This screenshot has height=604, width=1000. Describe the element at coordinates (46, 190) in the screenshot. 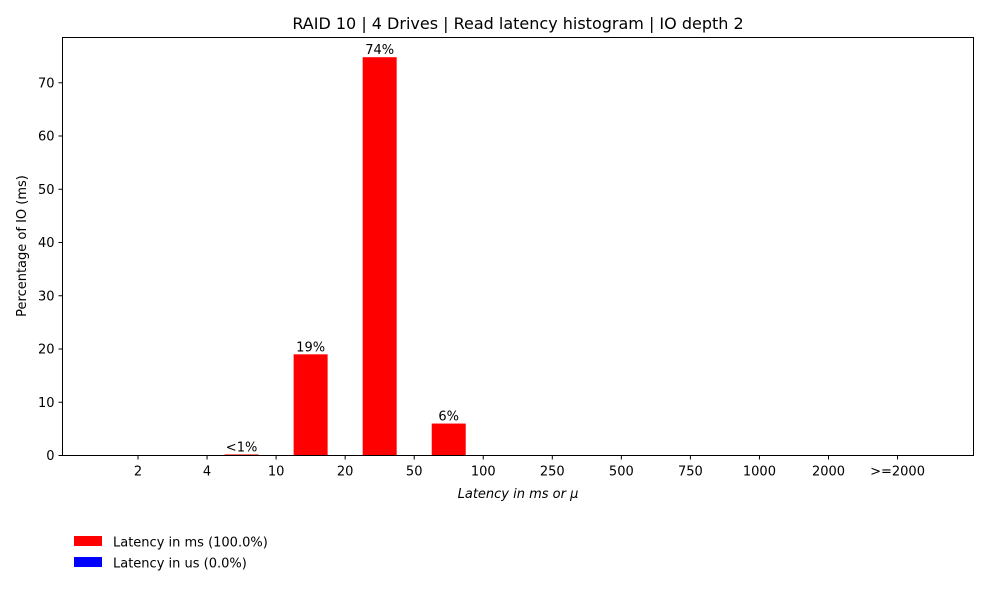

I see `y-tick-label: 50` at that location.